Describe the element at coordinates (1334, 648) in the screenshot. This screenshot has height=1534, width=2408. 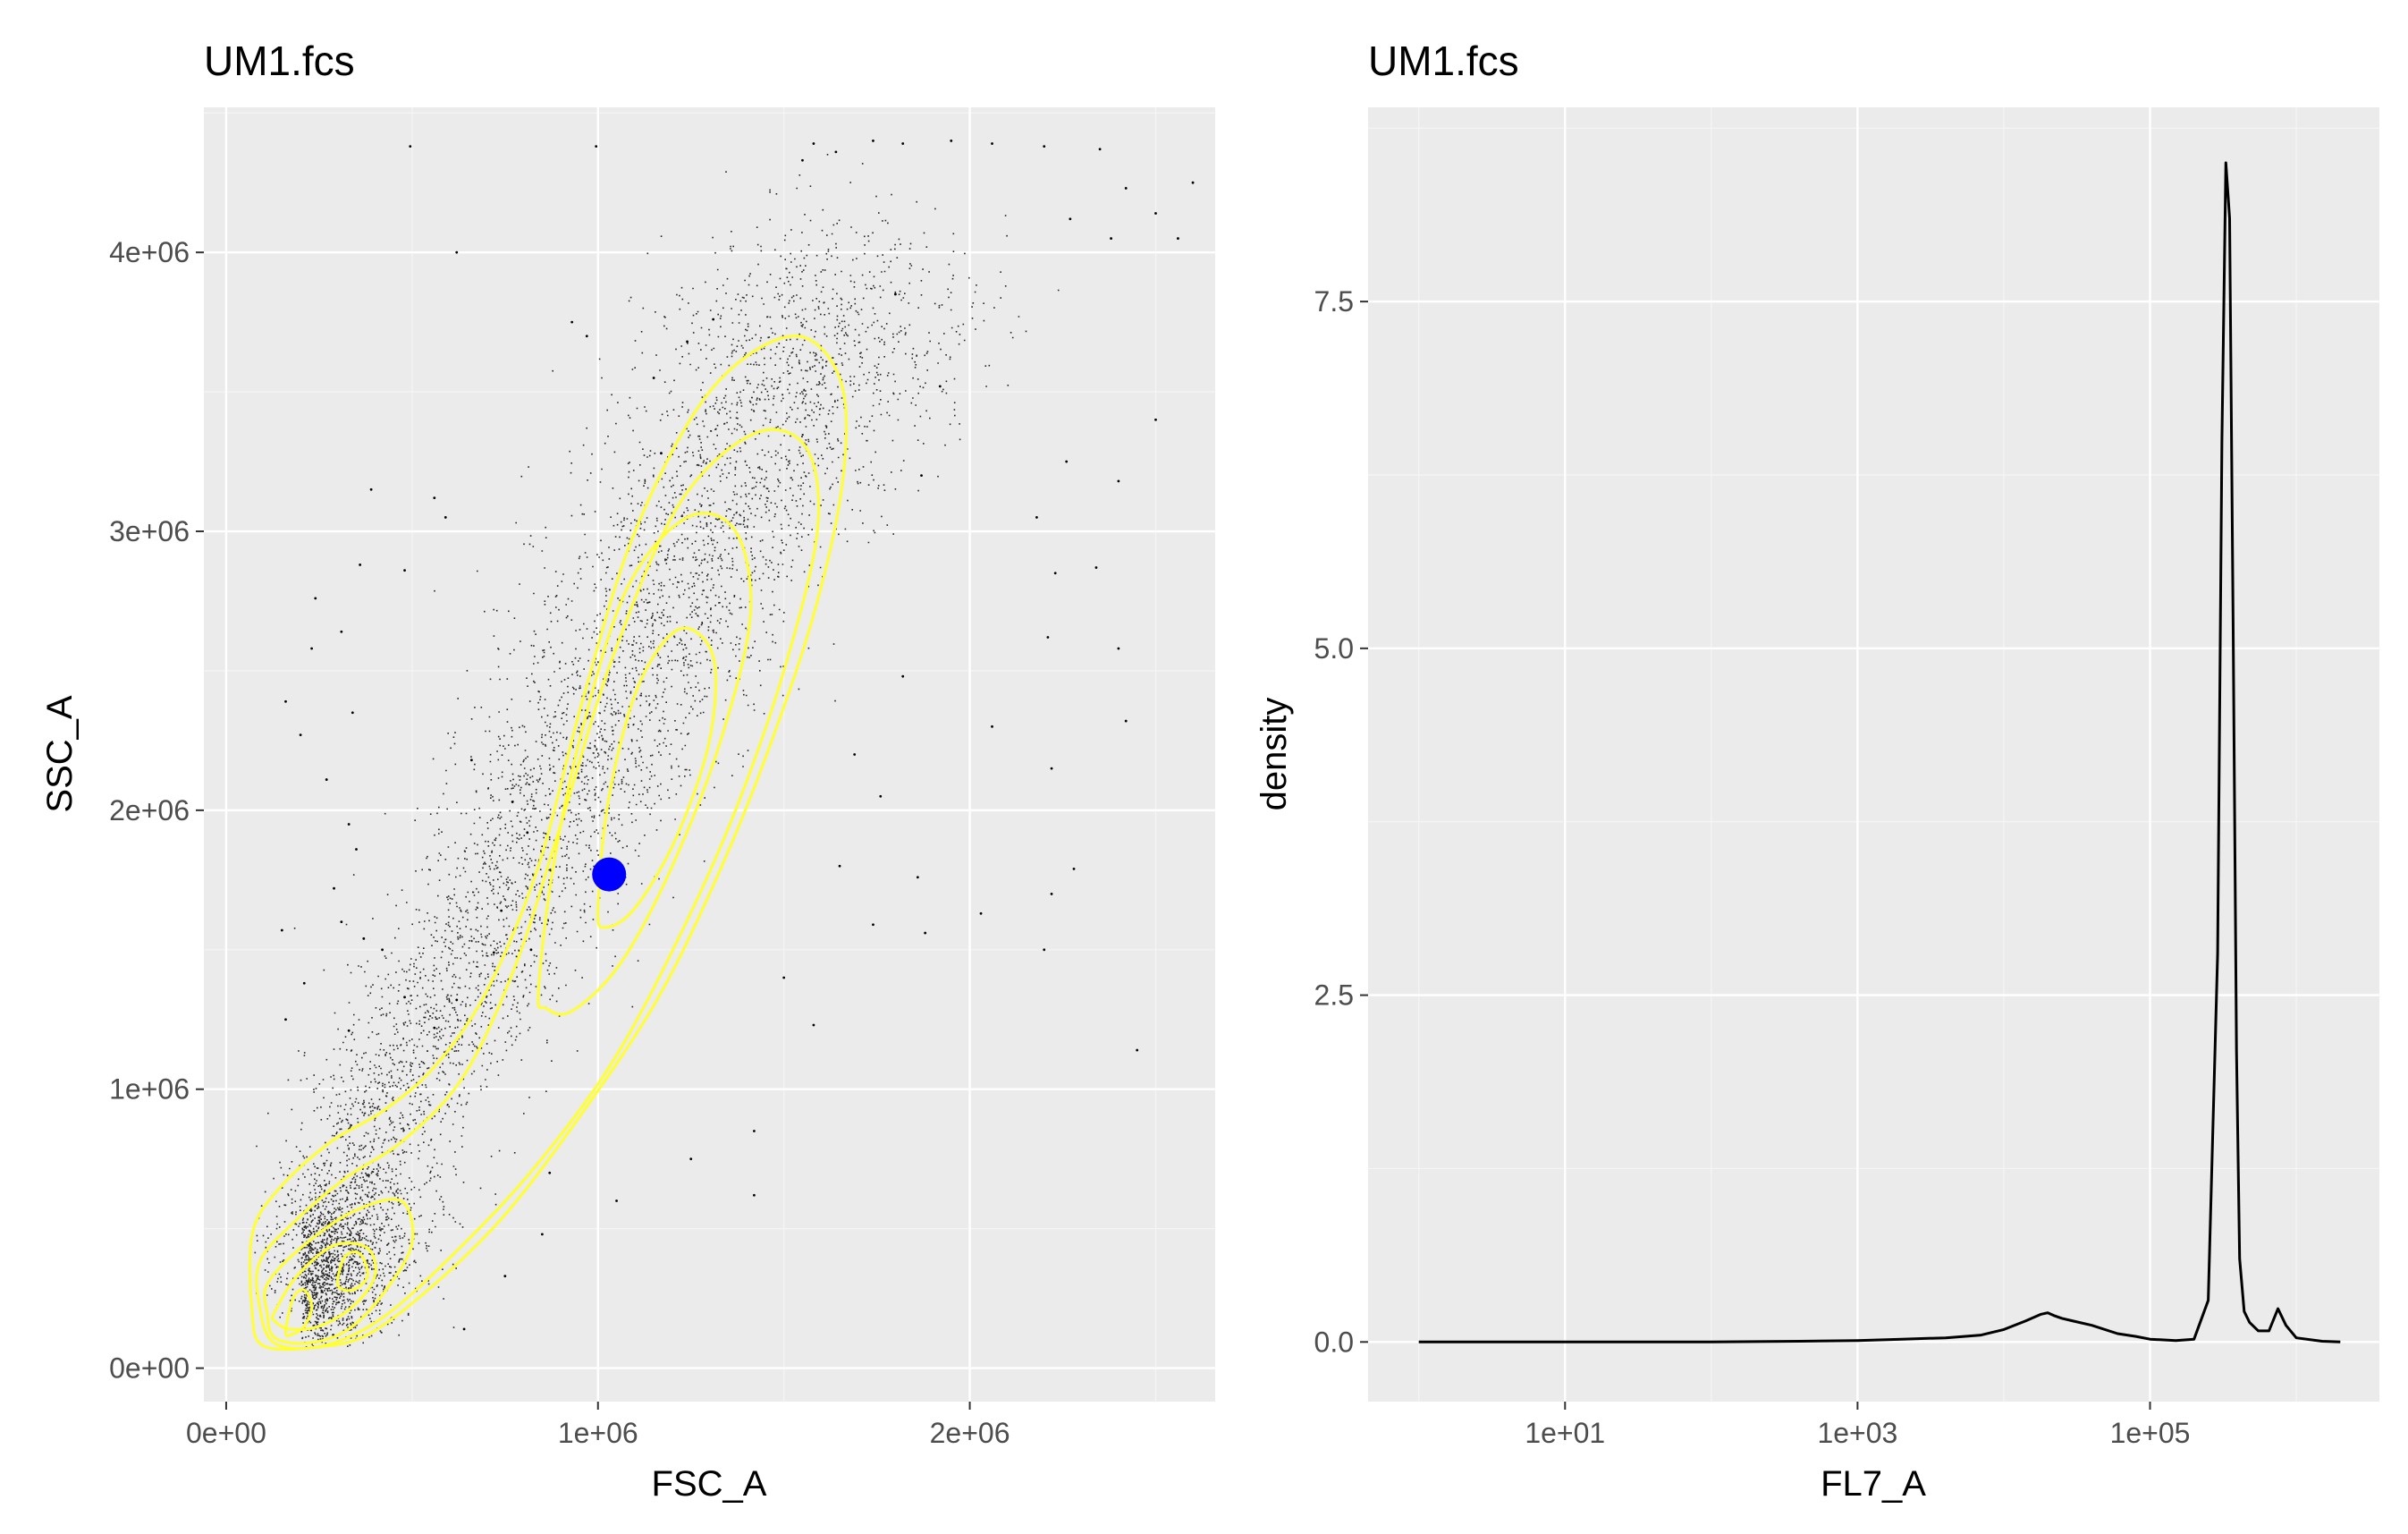
I see `density-y-tick-label: 5.0` at that location.